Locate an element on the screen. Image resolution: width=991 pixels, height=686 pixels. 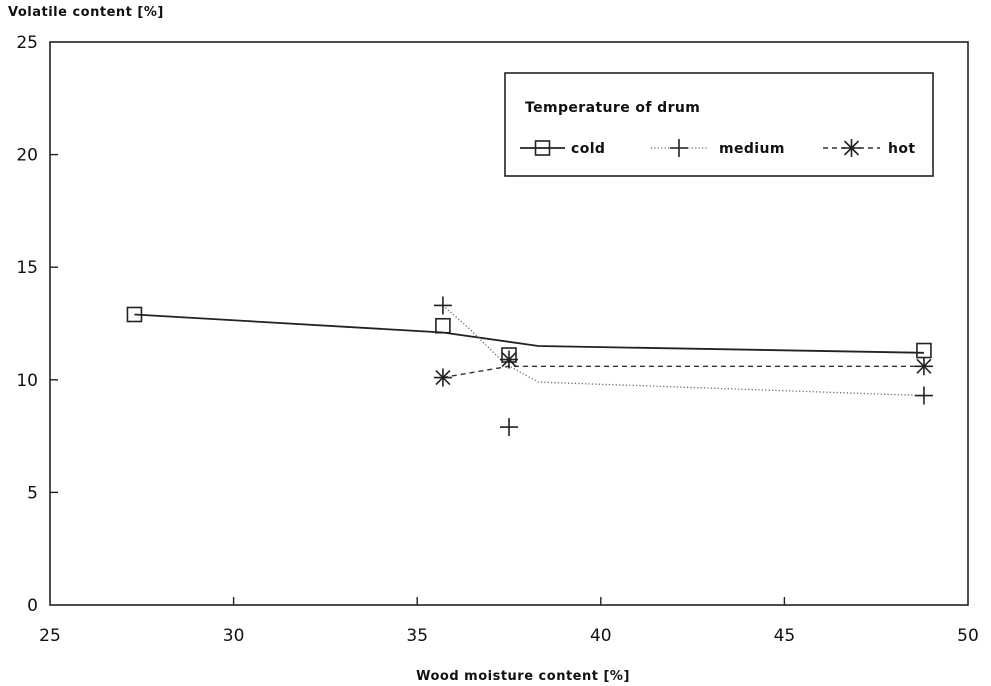
x-tick-label: 35 is located at coordinates (417, 636).